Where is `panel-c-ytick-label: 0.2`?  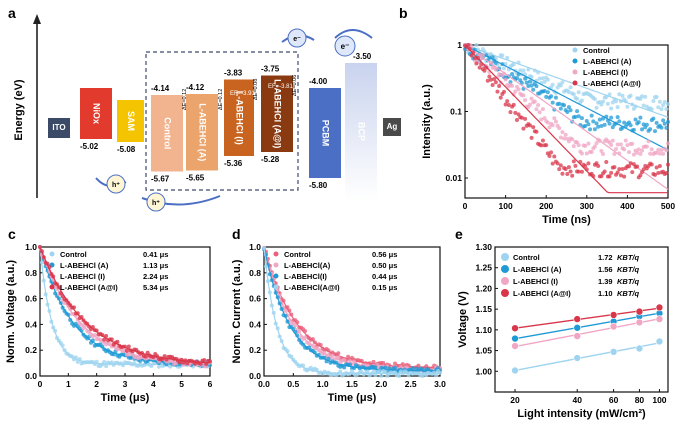
panel-c-ytick-label: 0.2 is located at coordinates (31, 350).